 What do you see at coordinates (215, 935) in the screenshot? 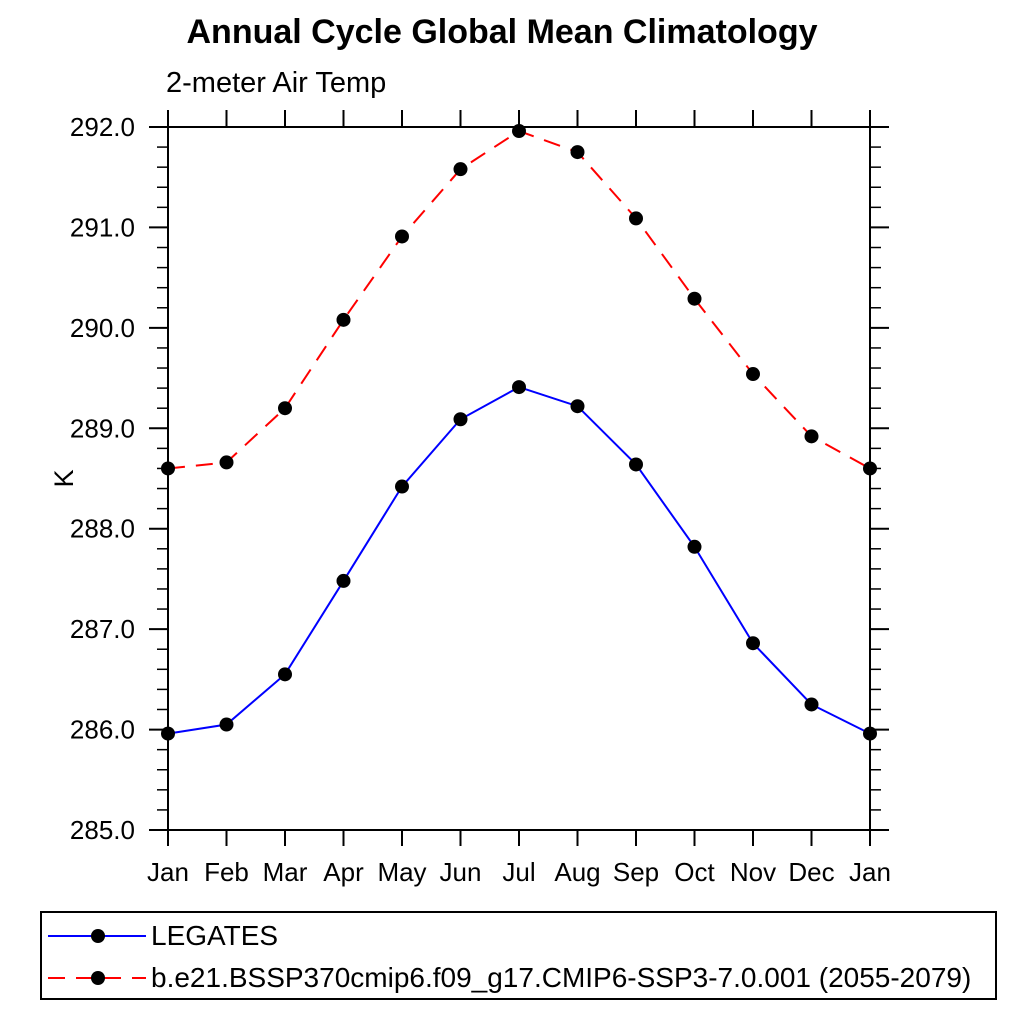
I see `legend-label-legates: LEGATES` at bounding box center [215, 935].